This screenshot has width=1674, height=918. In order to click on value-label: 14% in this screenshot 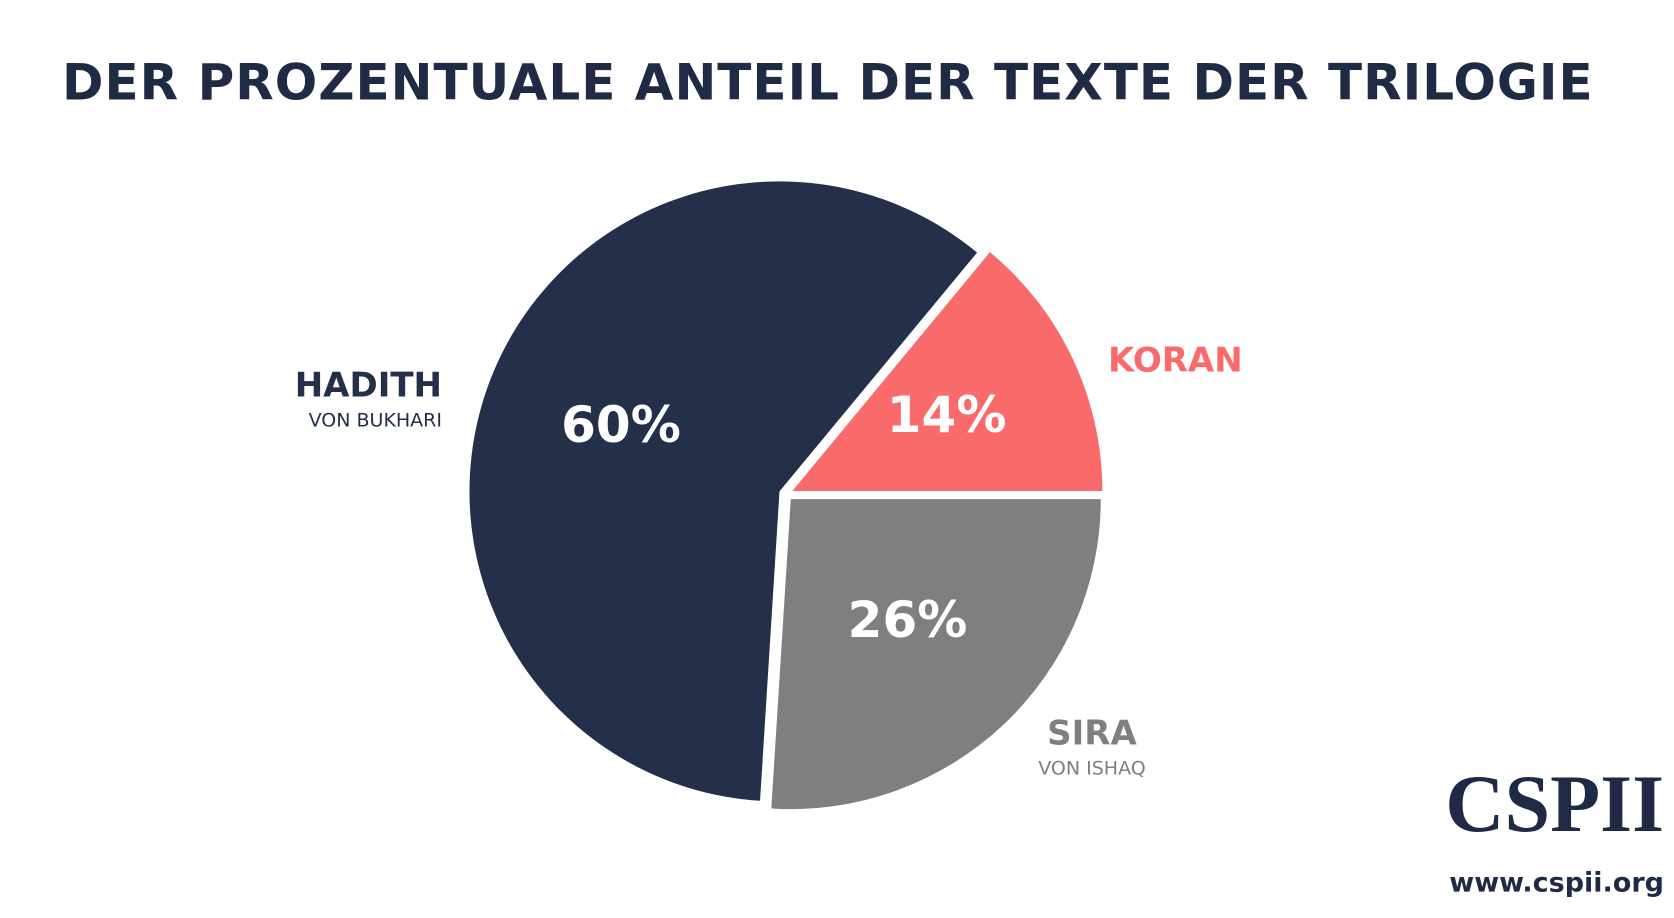, I will do `click(947, 415)`.